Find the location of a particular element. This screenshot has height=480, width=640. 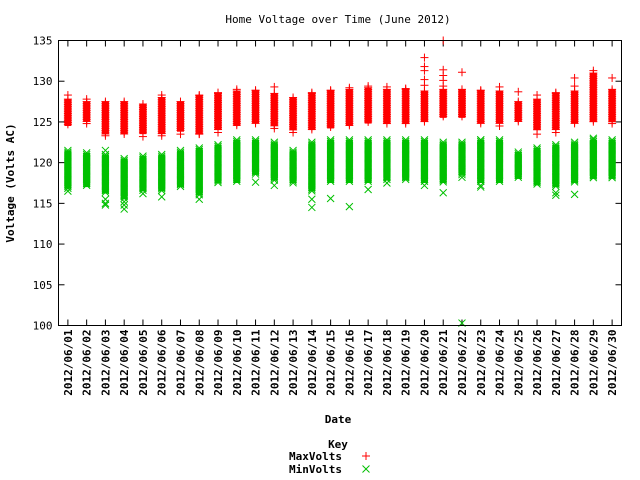

y-tick-label: 100 is located at coordinates (43, 326).